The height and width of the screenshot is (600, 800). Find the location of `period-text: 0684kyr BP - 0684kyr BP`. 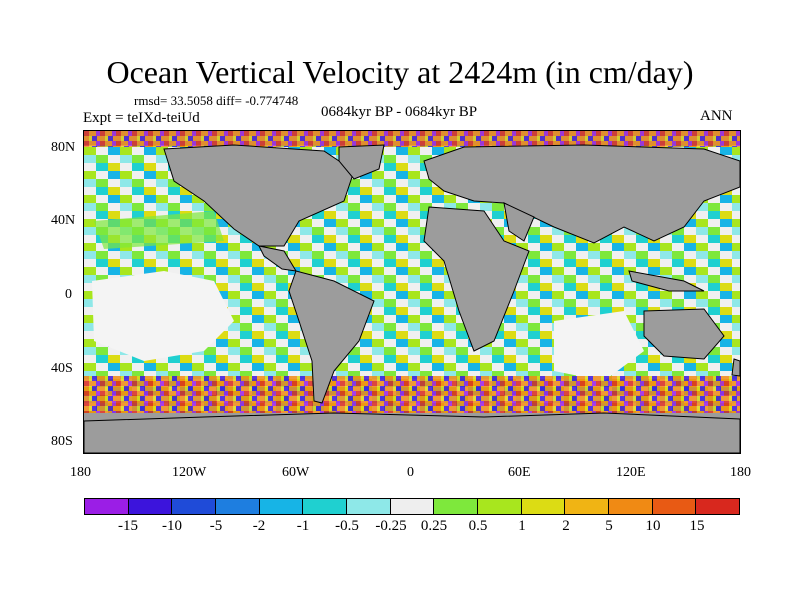

period-text: 0684kyr BP - 0684kyr BP is located at coordinates (399, 112).